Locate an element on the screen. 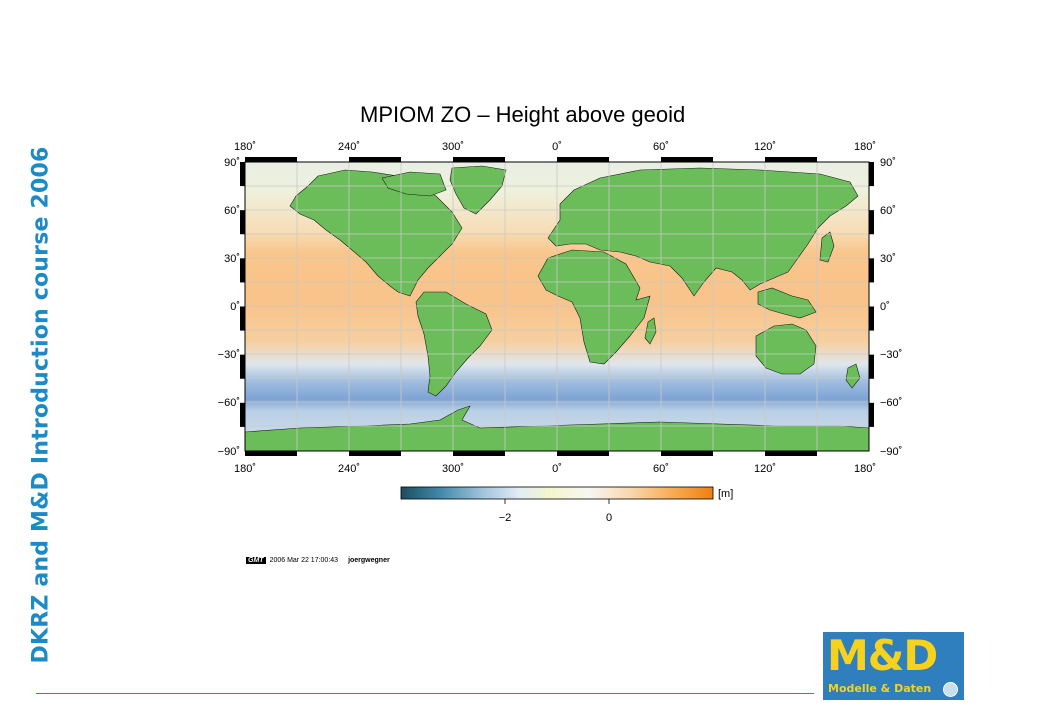  gmt-time: 2006 Mar 22 17:00:43 is located at coordinates (304, 560).